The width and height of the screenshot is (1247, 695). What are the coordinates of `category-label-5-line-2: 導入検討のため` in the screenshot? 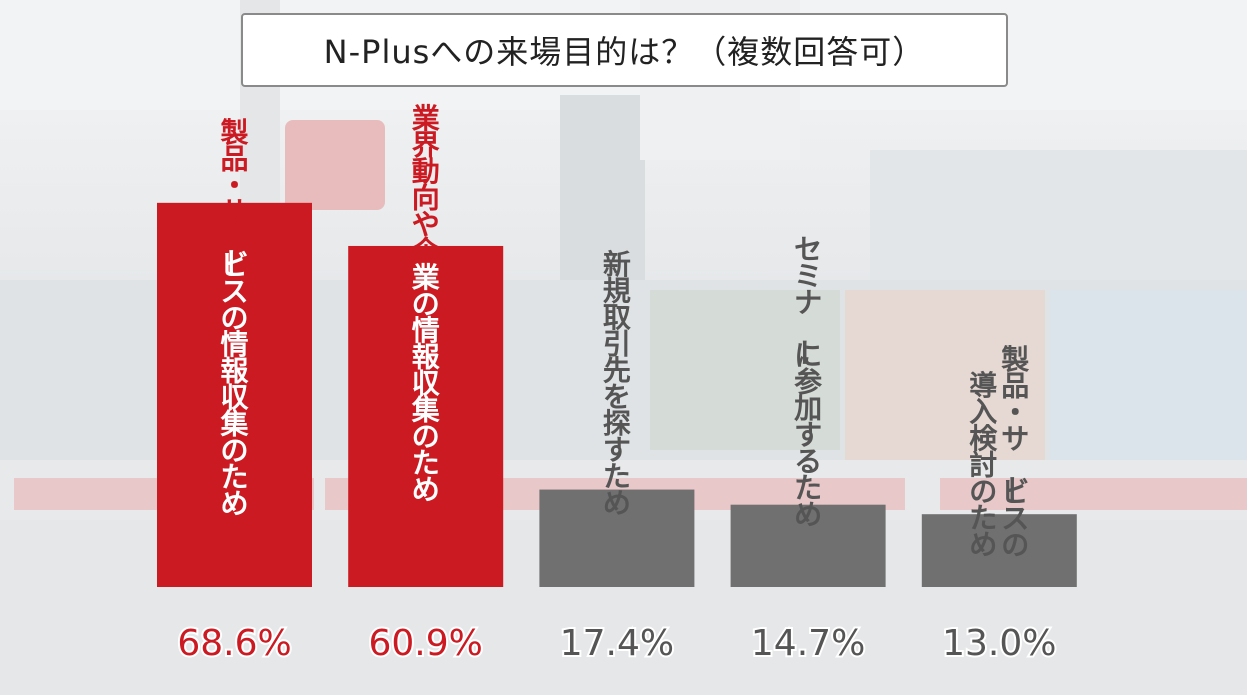 It's located at (983, 465).